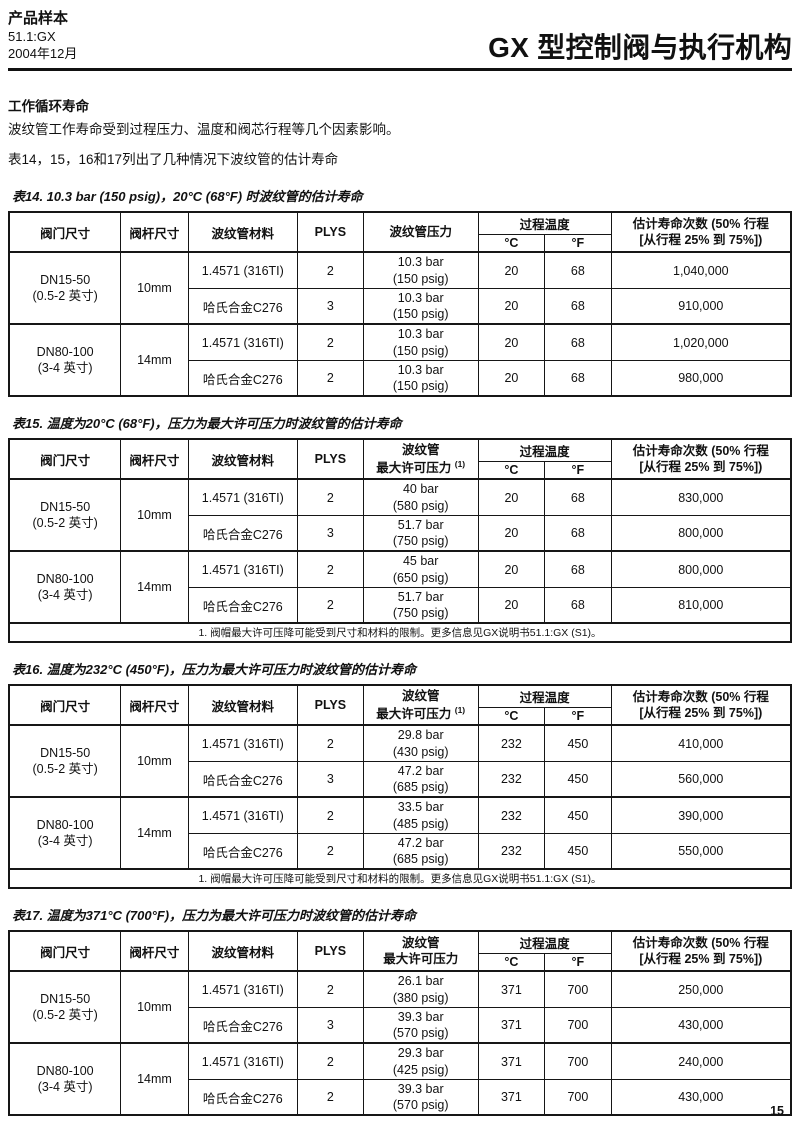  What do you see at coordinates (400, 1097) in the screenshot?
I see `table-row: 哈氏合金C276 2 39.3 bar (570 psig) 371 700 430,000` at bounding box center [400, 1097].